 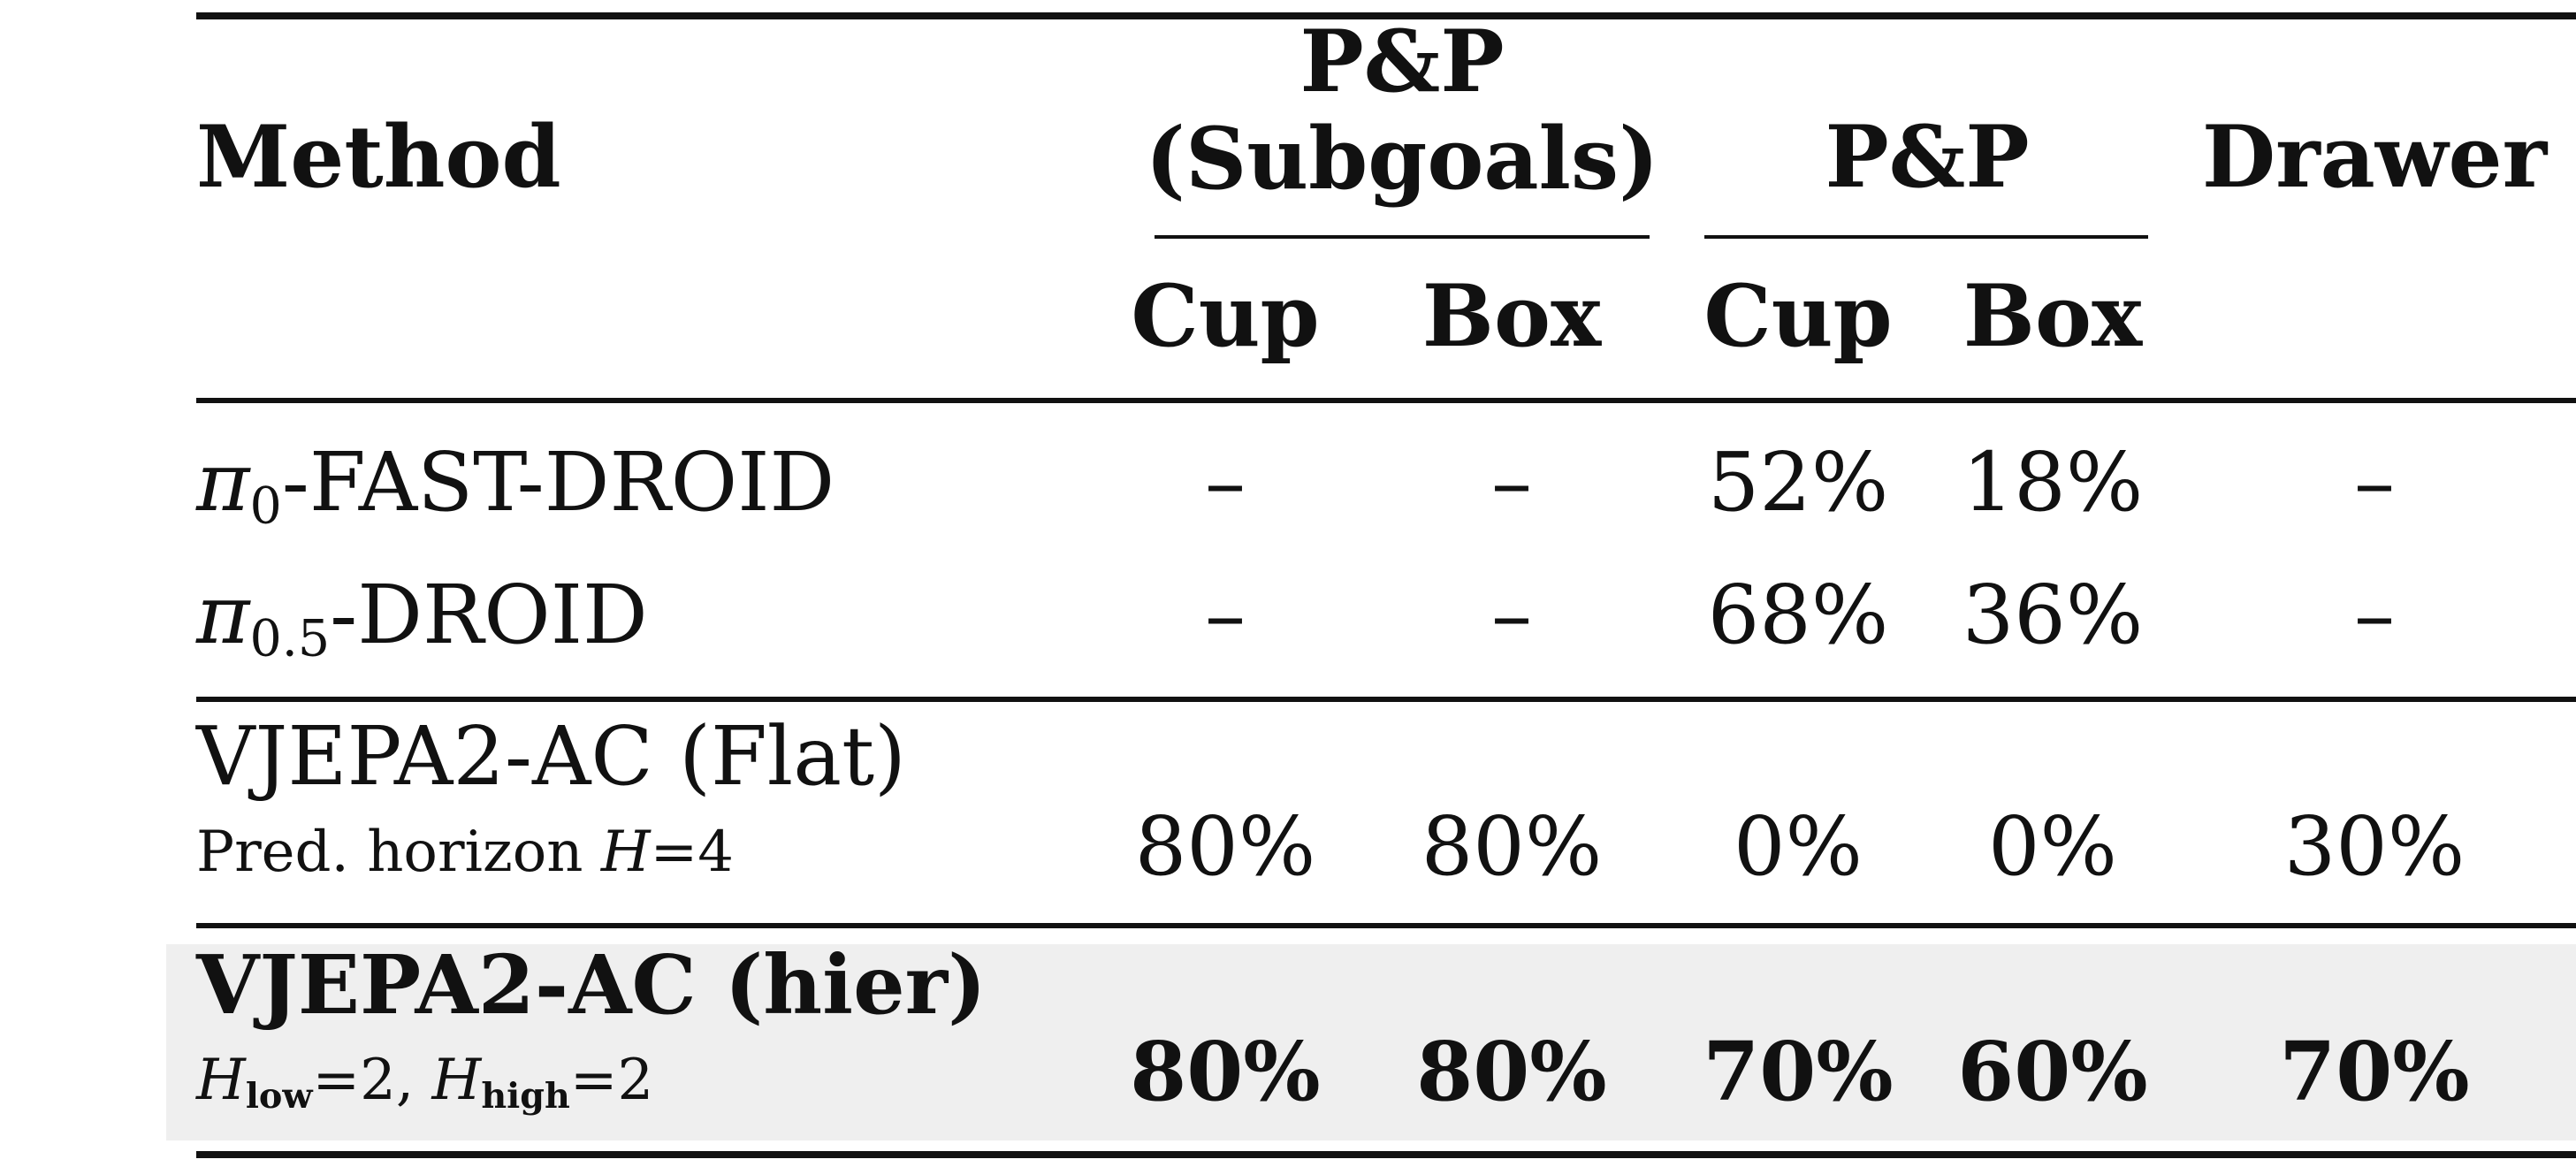 I want to click on cell: 18%, so click(x=2053, y=482).